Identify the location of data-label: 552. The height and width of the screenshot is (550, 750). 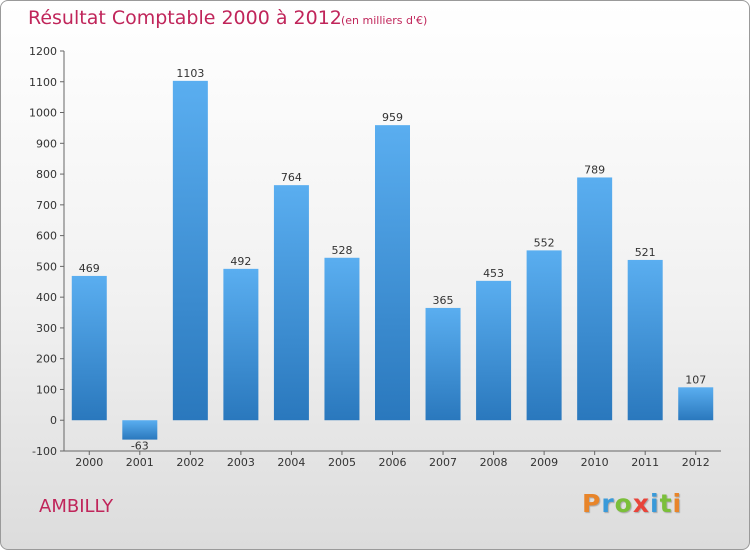
(544, 242).